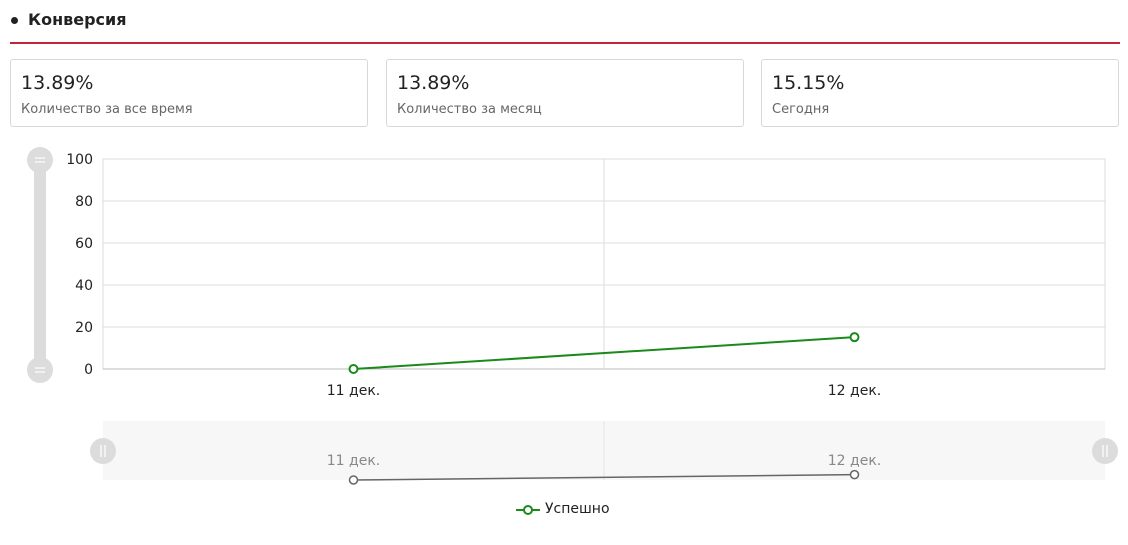 This screenshot has height=545, width=1128. What do you see at coordinates (107, 109) in the screenshot?
I see `stat-label: Количество за все время` at bounding box center [107, 109].